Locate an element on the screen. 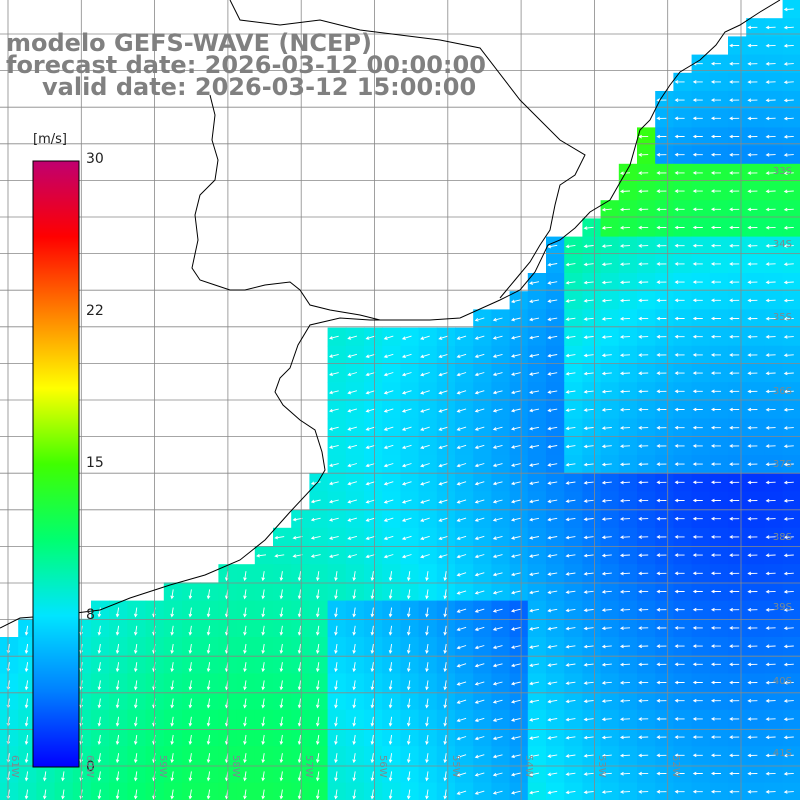 The height and width of the screenshot is (800, 800). map-title-valid-date: valid date: 2026-03-12 15:00:00 is located at coordinates (259, 87).